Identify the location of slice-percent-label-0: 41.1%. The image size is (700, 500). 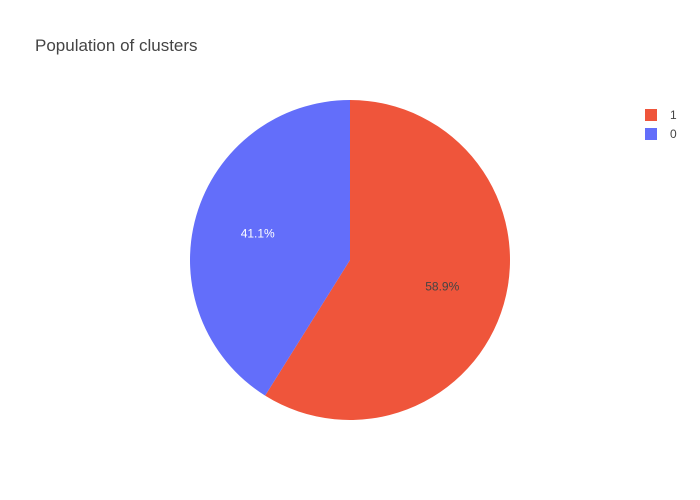
(258, 234).